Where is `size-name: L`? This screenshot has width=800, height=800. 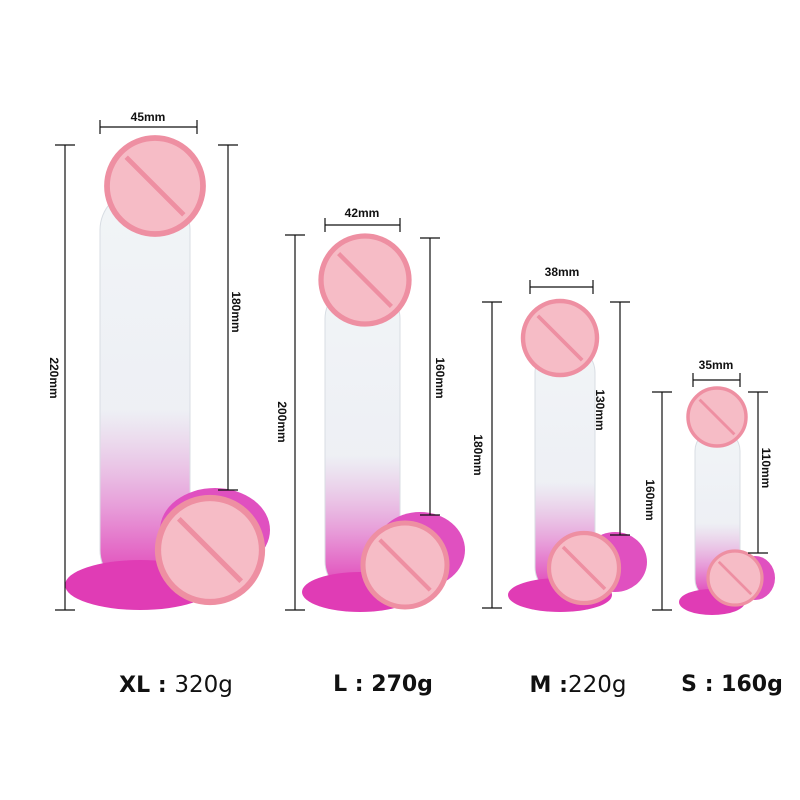
size-name: L is located at coordinates (340, 684).